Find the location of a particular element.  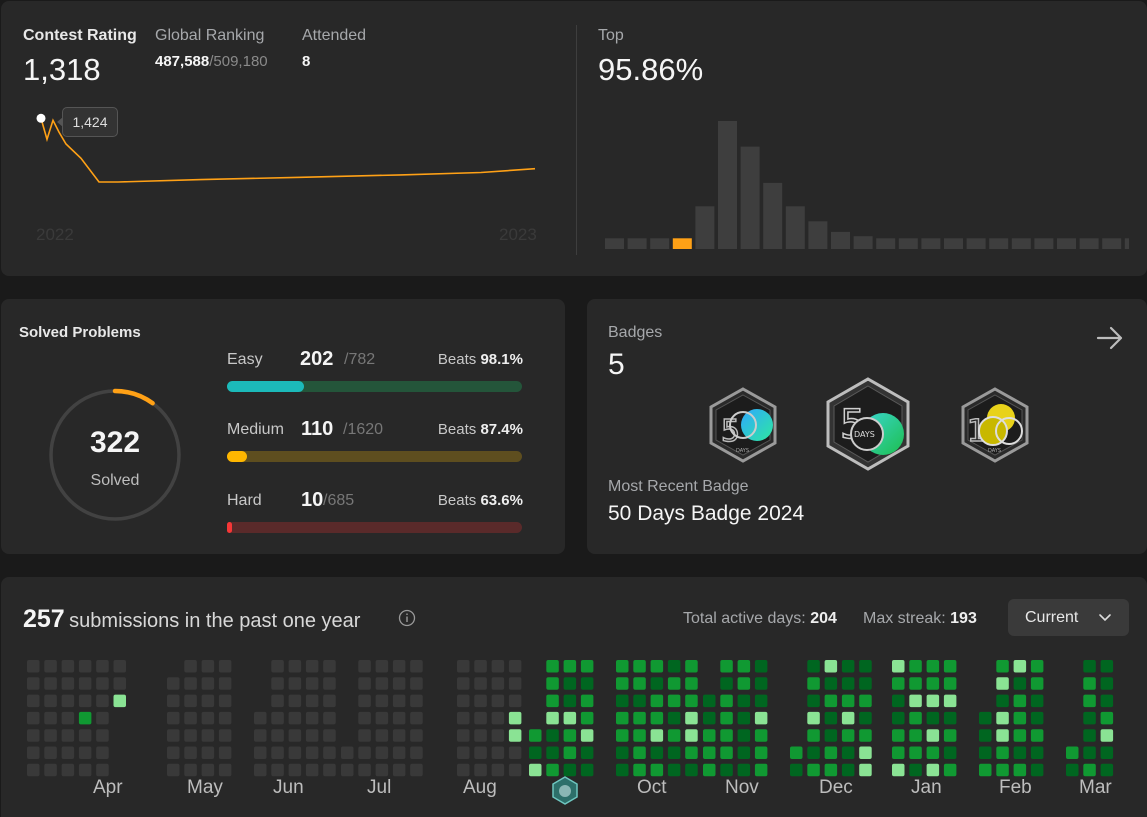

solved-problems-title: Solved Problems is located at coordinates (80, 332).